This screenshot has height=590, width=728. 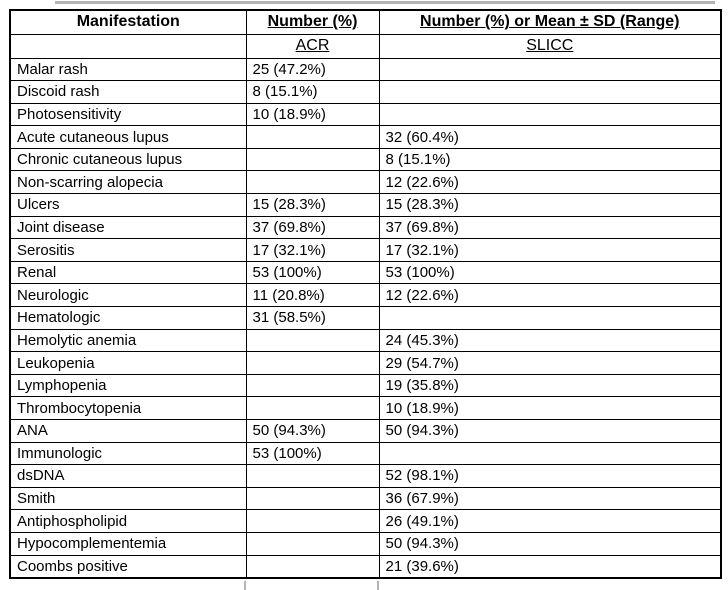 I want to click on cell-manifestation: Smith, so click(x=128, y=498).